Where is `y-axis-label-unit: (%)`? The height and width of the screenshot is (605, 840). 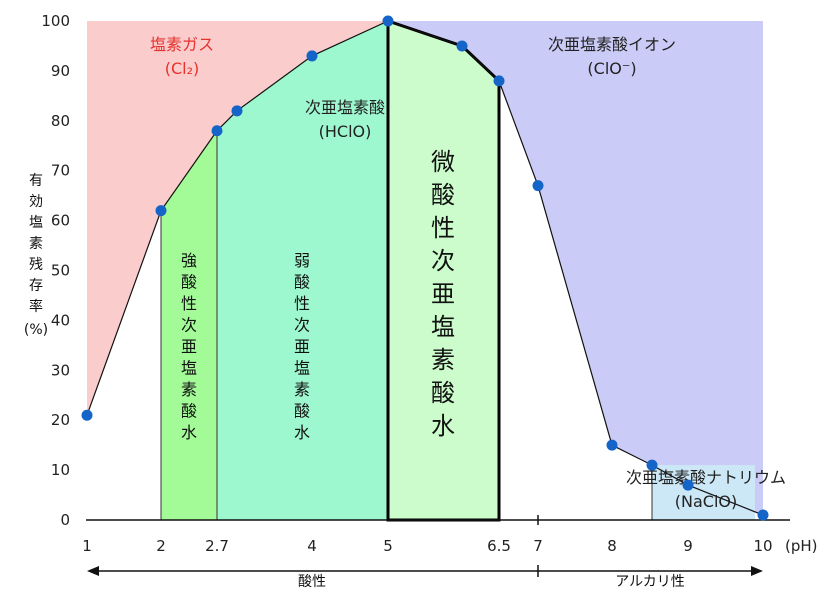
y-axis-label-unit: (%) is located at coordinates (36, 330).